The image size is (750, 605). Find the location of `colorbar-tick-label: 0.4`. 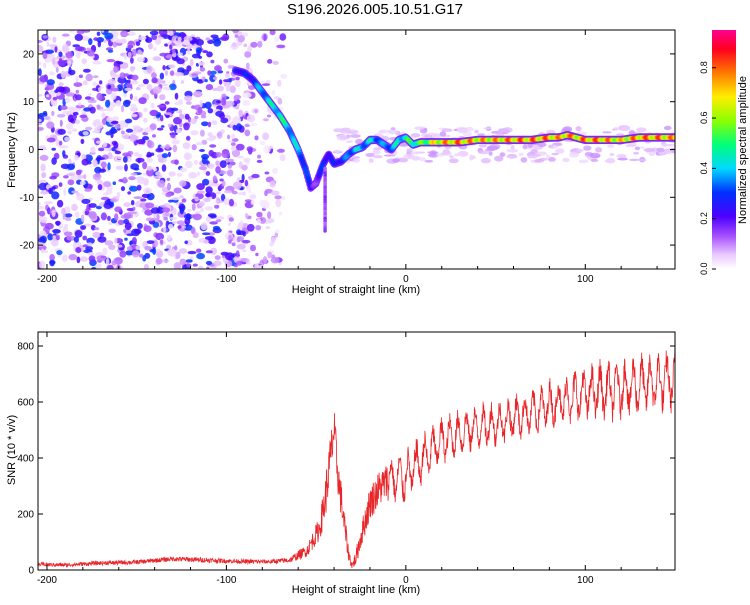

colorbar-tick-label: 0.4 is located at coordinates (704, 168).